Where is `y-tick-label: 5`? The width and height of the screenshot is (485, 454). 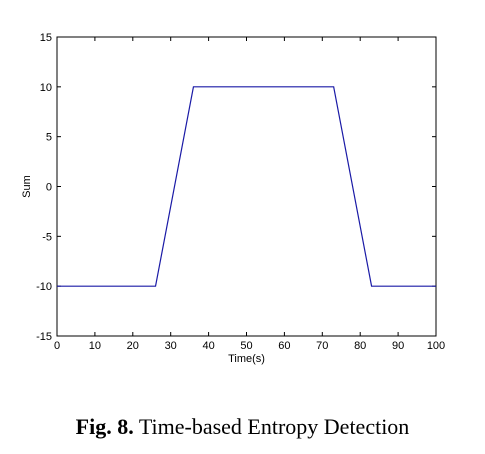
y-tick-label: 5 is located at coordinates (49, 138).